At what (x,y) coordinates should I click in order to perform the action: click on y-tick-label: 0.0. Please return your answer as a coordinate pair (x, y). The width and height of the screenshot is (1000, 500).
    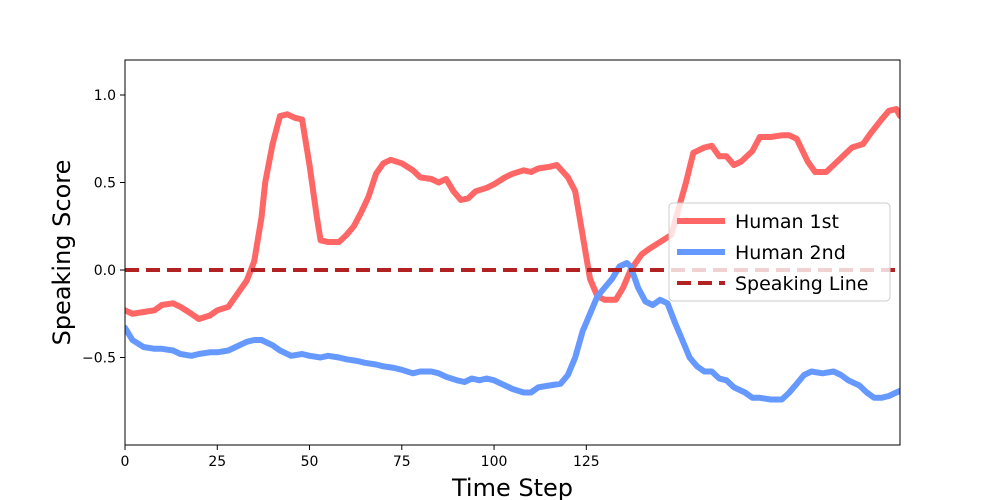
    Looking at the image, I should click on (105, 271).